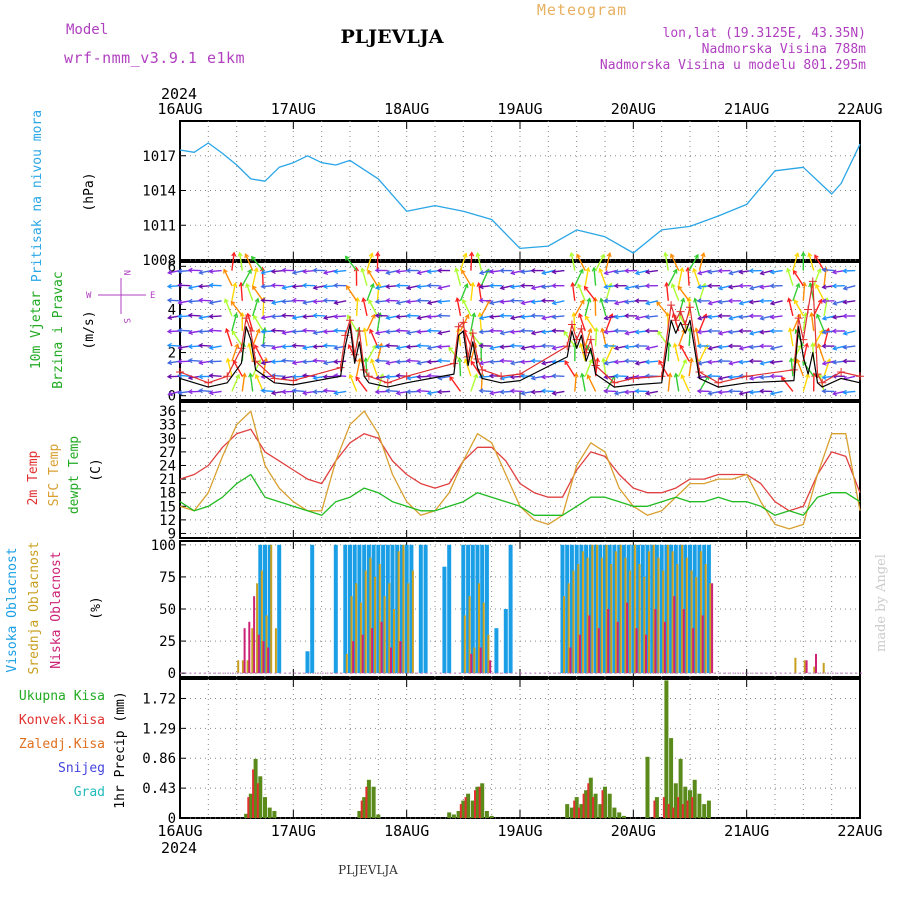 The width and height of the screenshot is (900, 900). Describe the element at coordinates (159, 759) in the screenshot. I see `y-tick-label: 0.86` at that location.